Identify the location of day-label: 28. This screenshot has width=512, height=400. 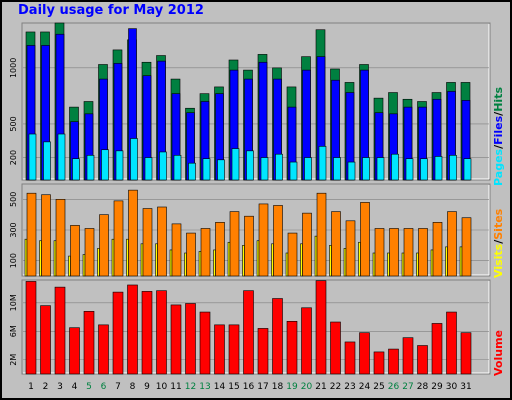
(423, 387).